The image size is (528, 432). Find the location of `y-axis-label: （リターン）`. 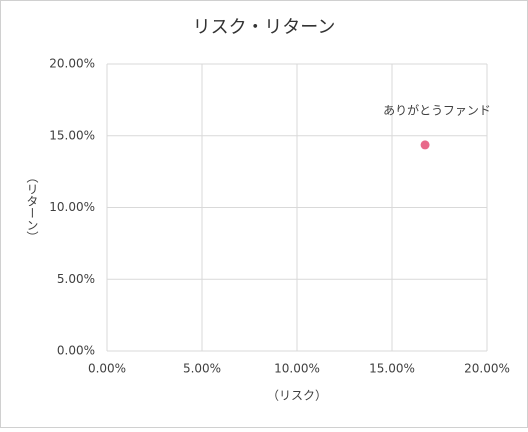

y-axis-label: （リターン） is located at coordinates (32, 207).